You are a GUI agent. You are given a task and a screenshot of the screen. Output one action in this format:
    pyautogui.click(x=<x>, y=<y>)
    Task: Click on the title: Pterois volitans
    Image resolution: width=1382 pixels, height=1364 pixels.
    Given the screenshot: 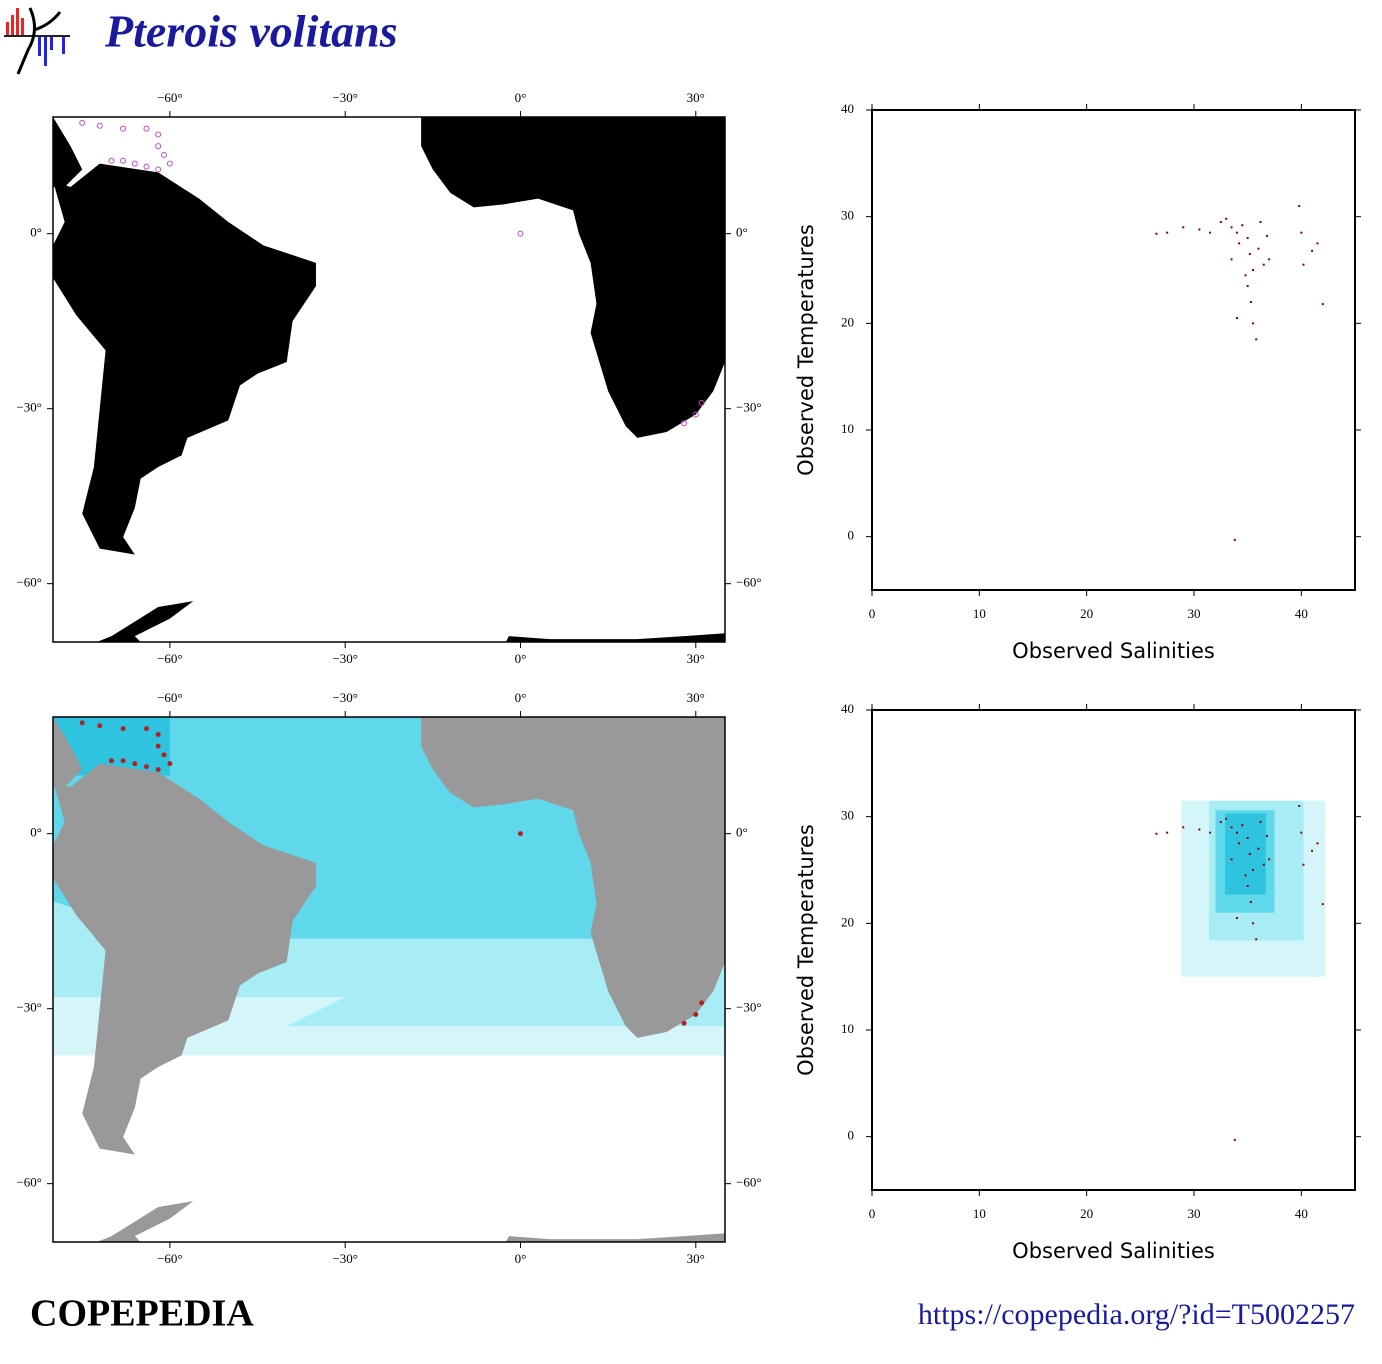 What is the action you would take?
    pyautogui.click(x=251, y=31)
    